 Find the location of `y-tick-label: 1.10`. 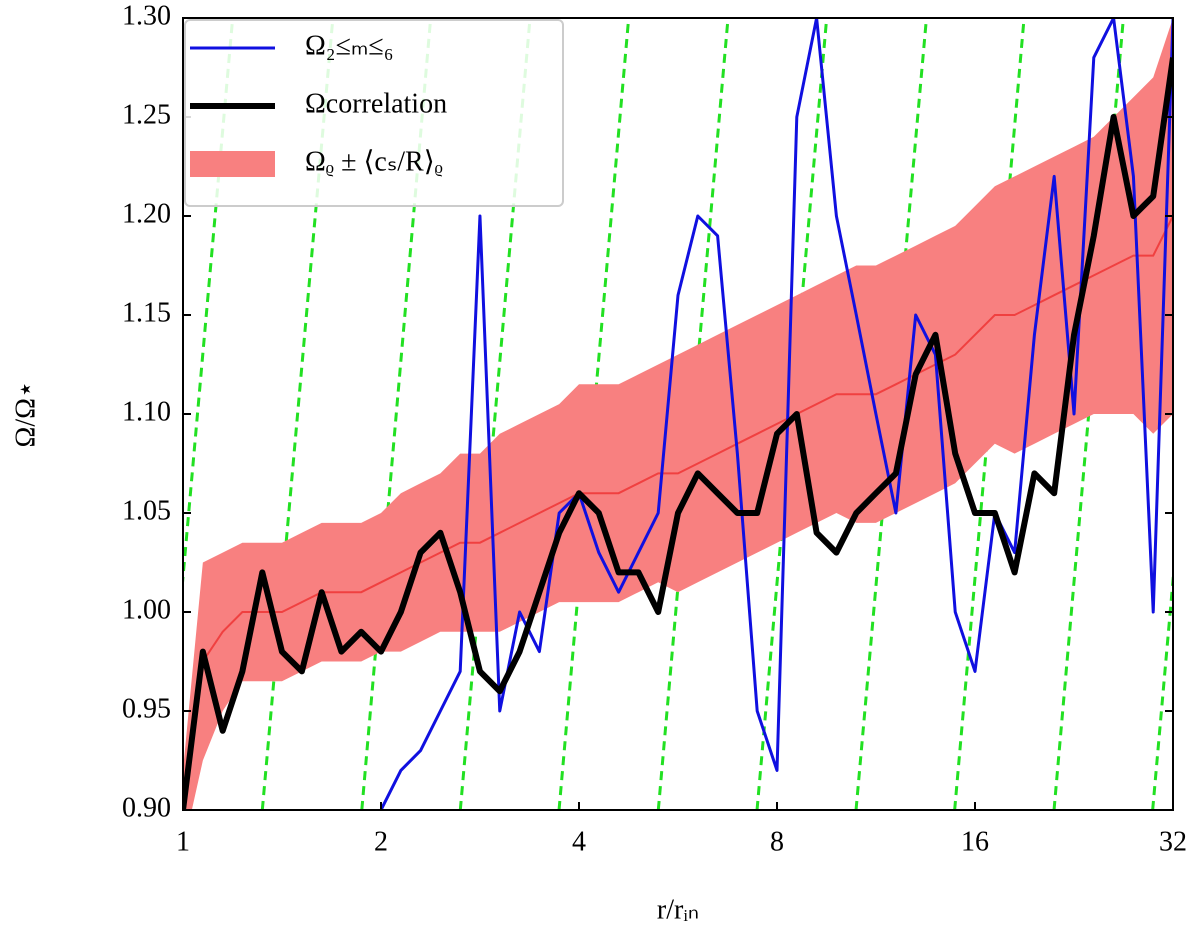

y-tick-label: 1.10 is located at coordinates (146, 411).